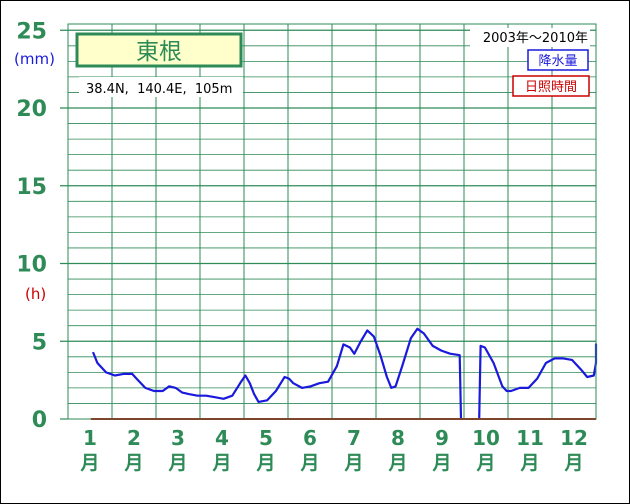 This screenshot has width=630, height=504. I want to click on y-tick-label: 10, so click(31, 265).